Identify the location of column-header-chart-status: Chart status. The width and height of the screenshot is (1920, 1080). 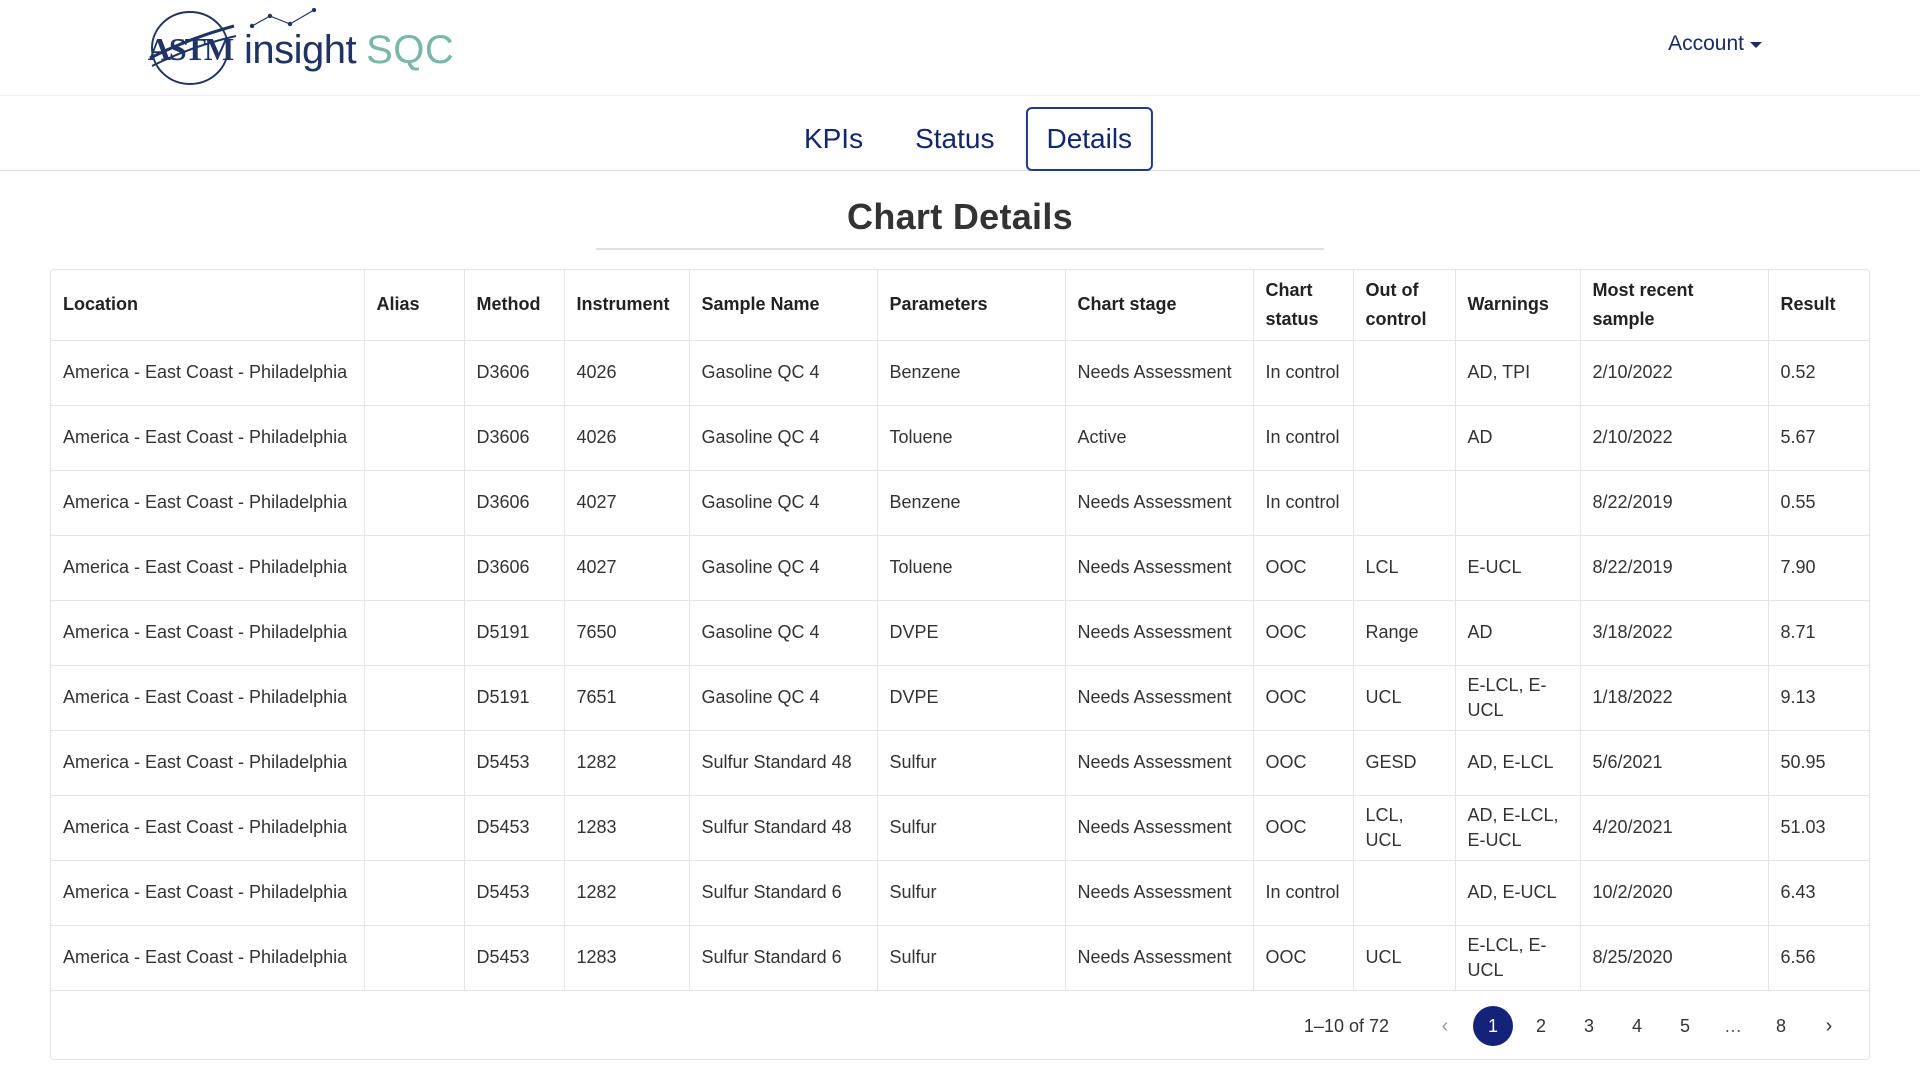
(1303, 305).